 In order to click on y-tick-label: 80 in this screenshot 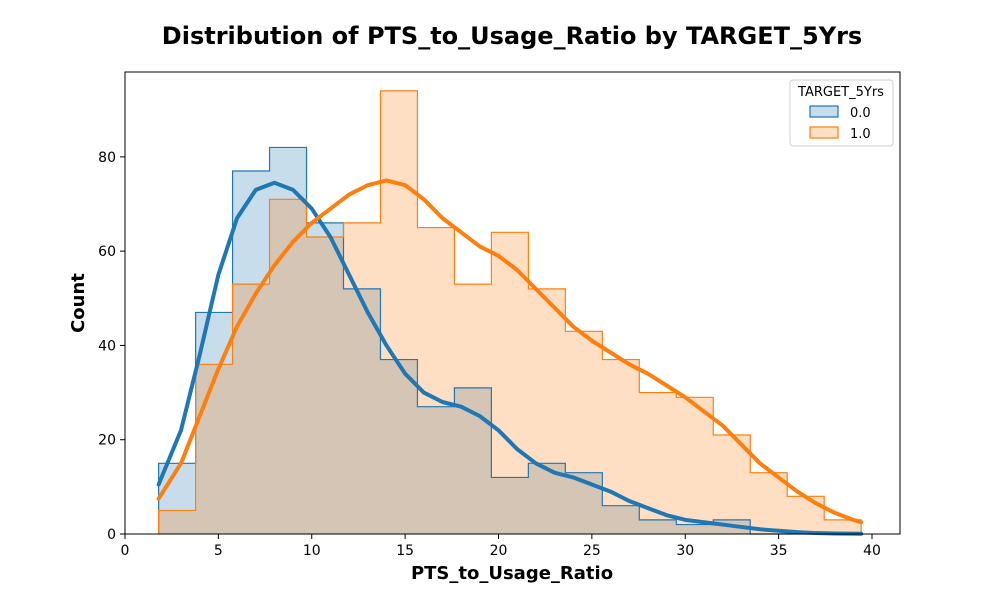, I will do `click(107, 158)`.